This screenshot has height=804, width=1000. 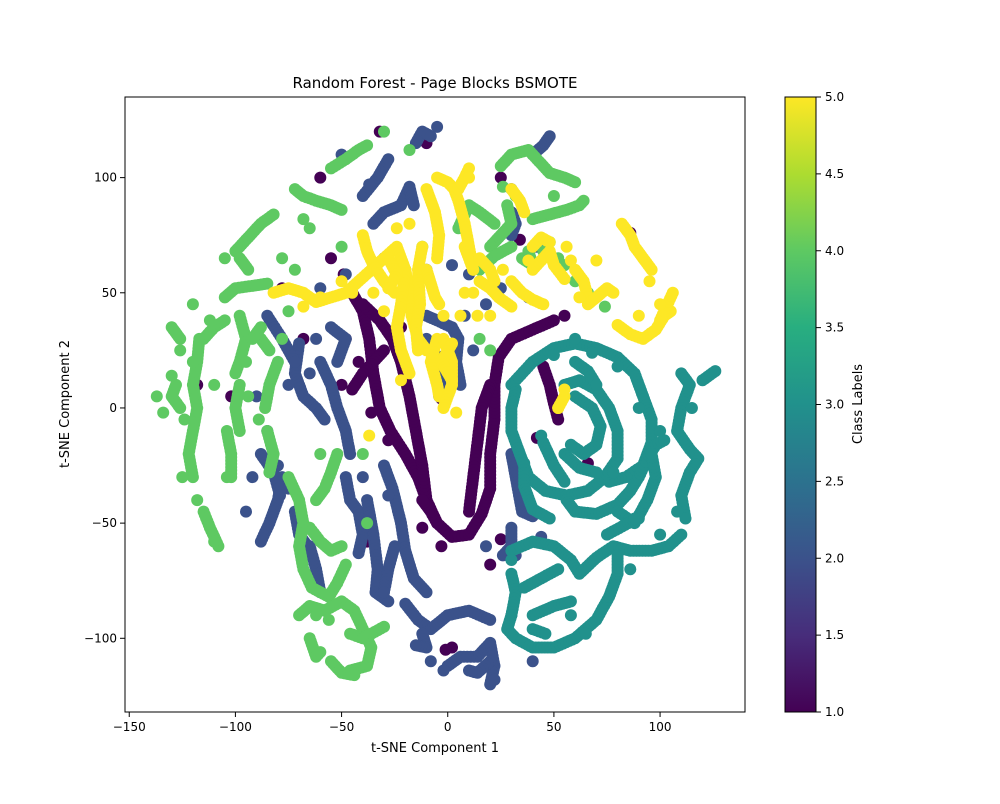 What do you see at coordinates (341, 727) in the screenshot?
I see `x-tick-label: −50` at bounding box center [341, 727].